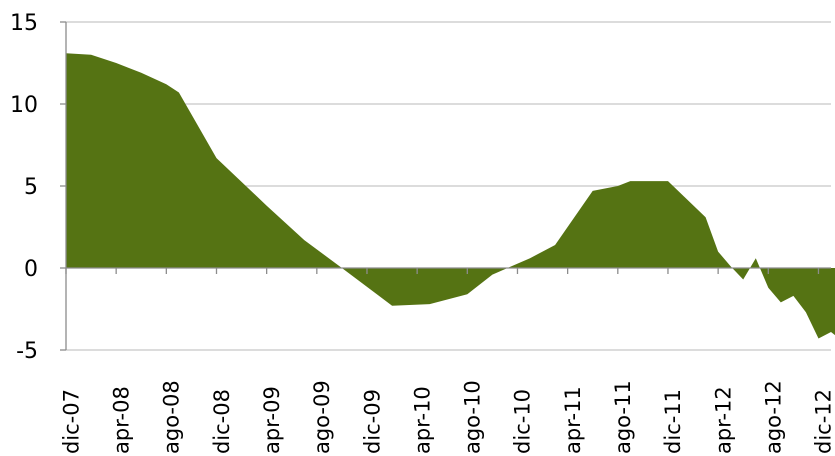 This screenshot has height=456, width=835. Describe the element at coordinates (372, 421) in the screenshot. I see `x-tick-label: dic-09` at that location.